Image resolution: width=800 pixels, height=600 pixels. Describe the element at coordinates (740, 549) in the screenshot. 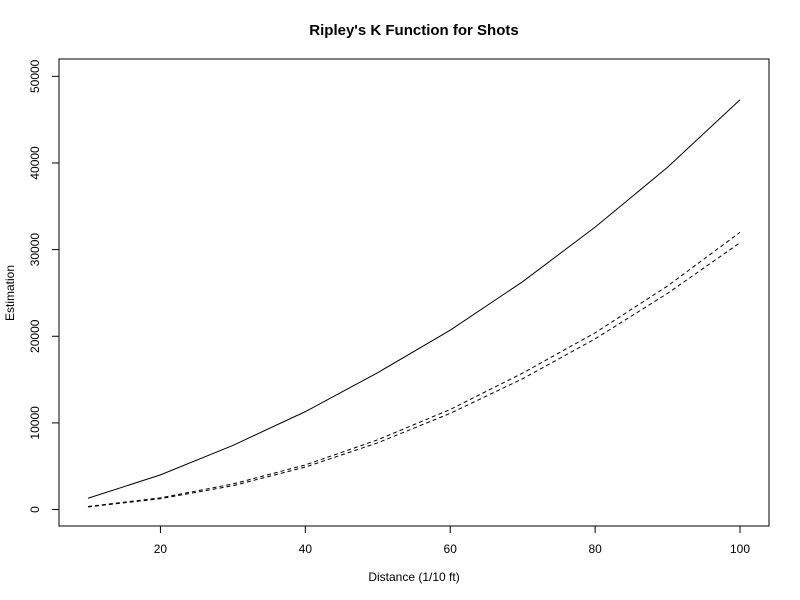

I see `x-tick-label: 100` at that location.